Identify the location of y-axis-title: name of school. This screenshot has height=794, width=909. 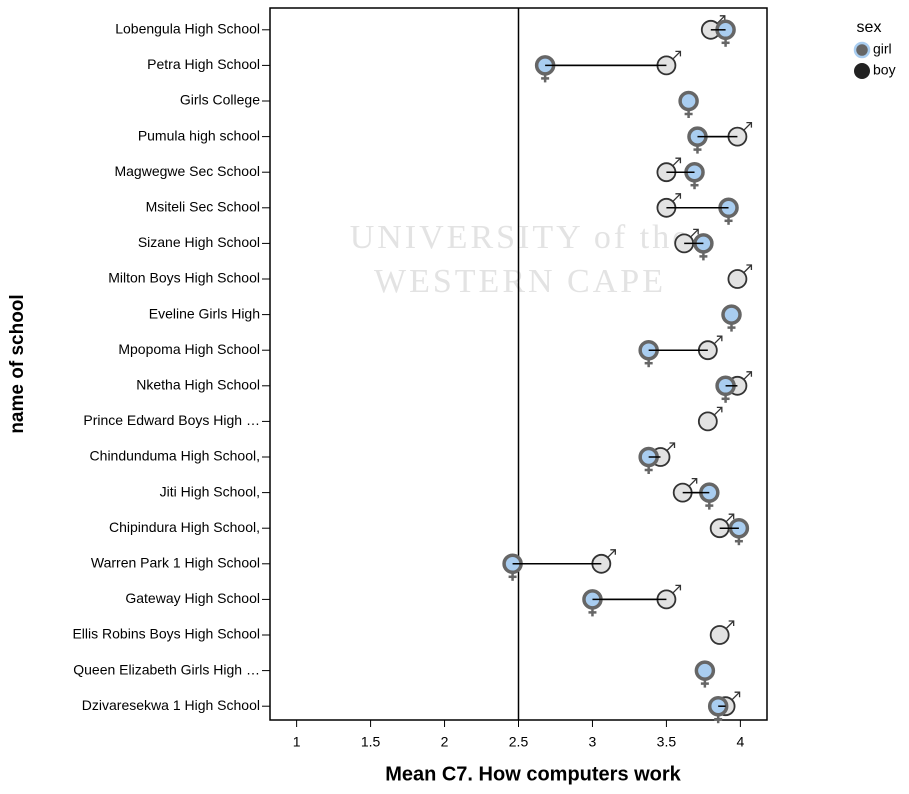
(17, 363).